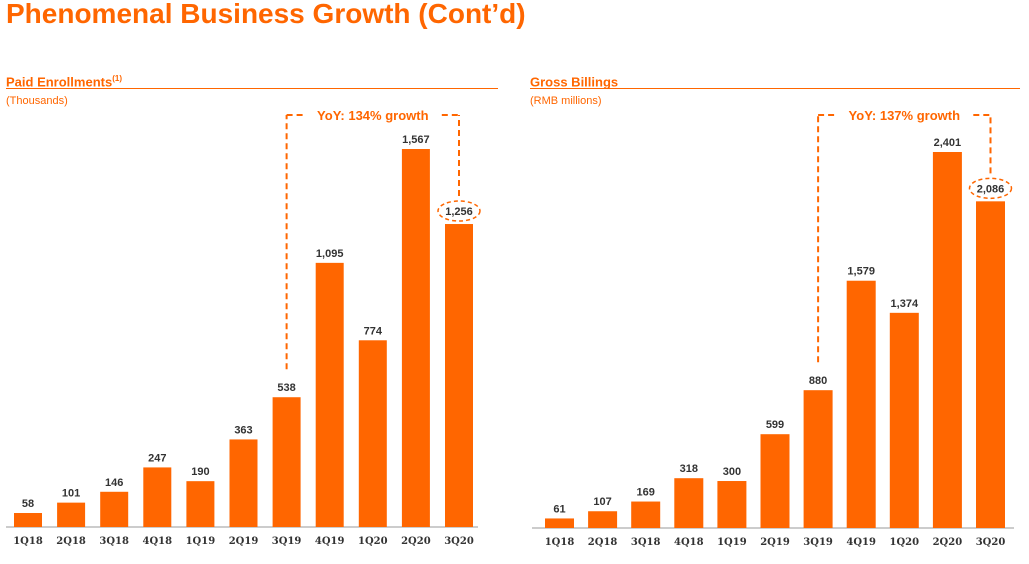  Describe the element at coordinates (37, 101) in the screenshot. I see `chart-unit: (Thousands)` at that location.